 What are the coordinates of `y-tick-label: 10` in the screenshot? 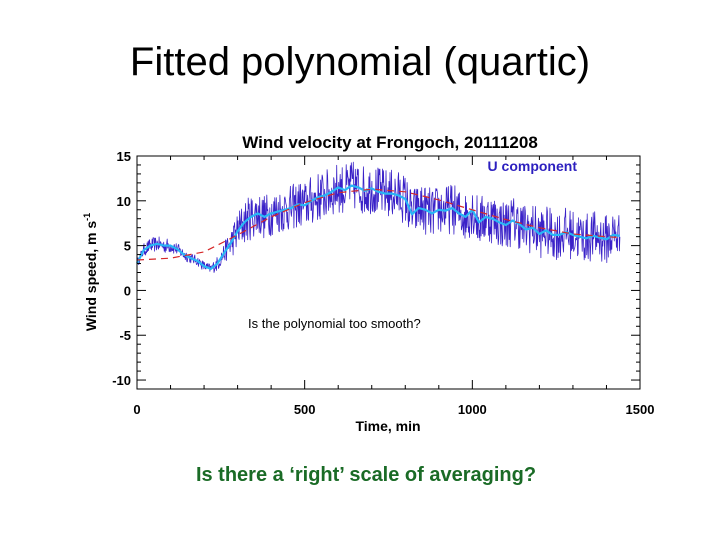 It's located at (124, 201).